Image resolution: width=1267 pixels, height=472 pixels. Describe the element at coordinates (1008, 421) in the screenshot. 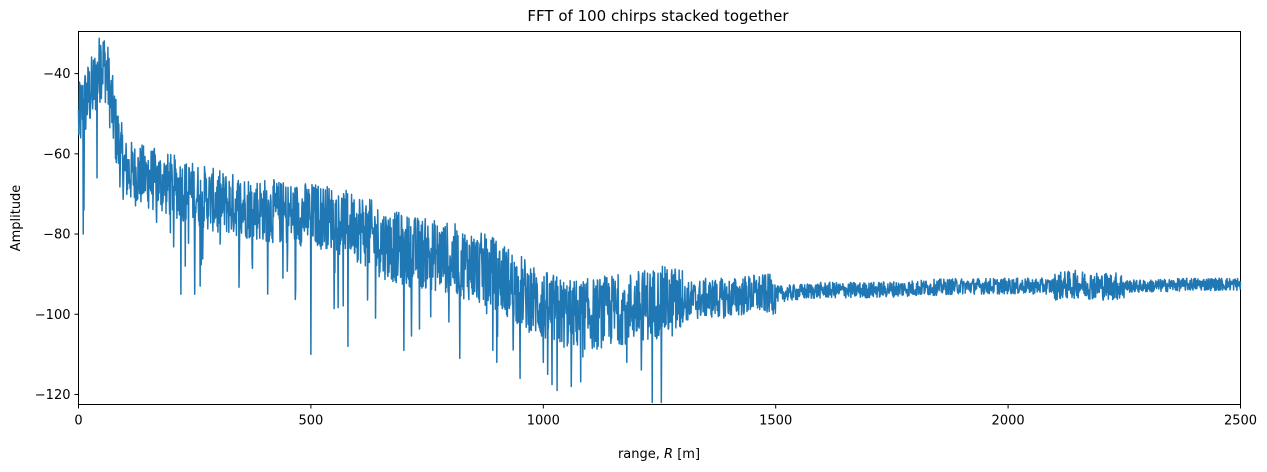

I see `x-tick-label: 2000` at that location.